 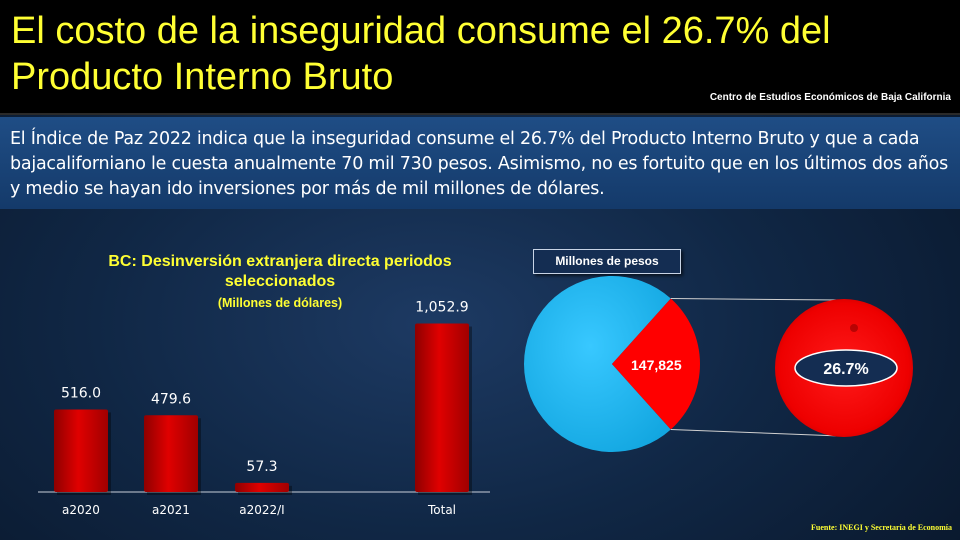 I want to click on callout-circle, so click(x=844, y=368).